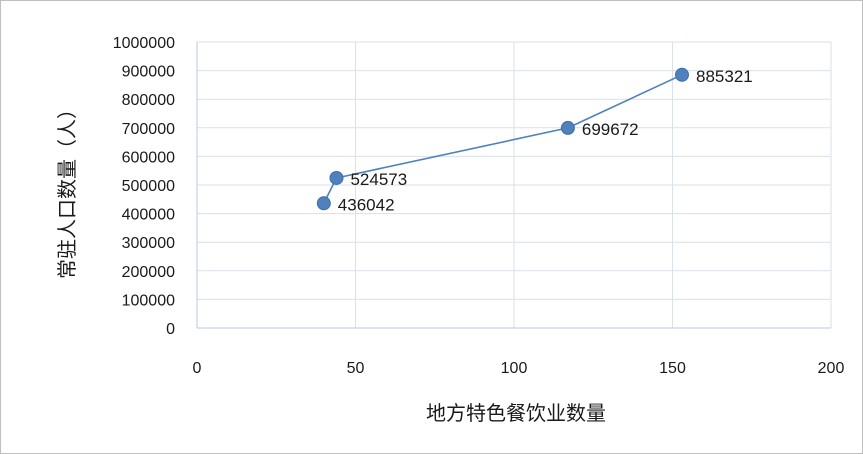  Describe the element at coordinates (672, 368) in the screenshot. I see `x-tick-label: 150` at that location.